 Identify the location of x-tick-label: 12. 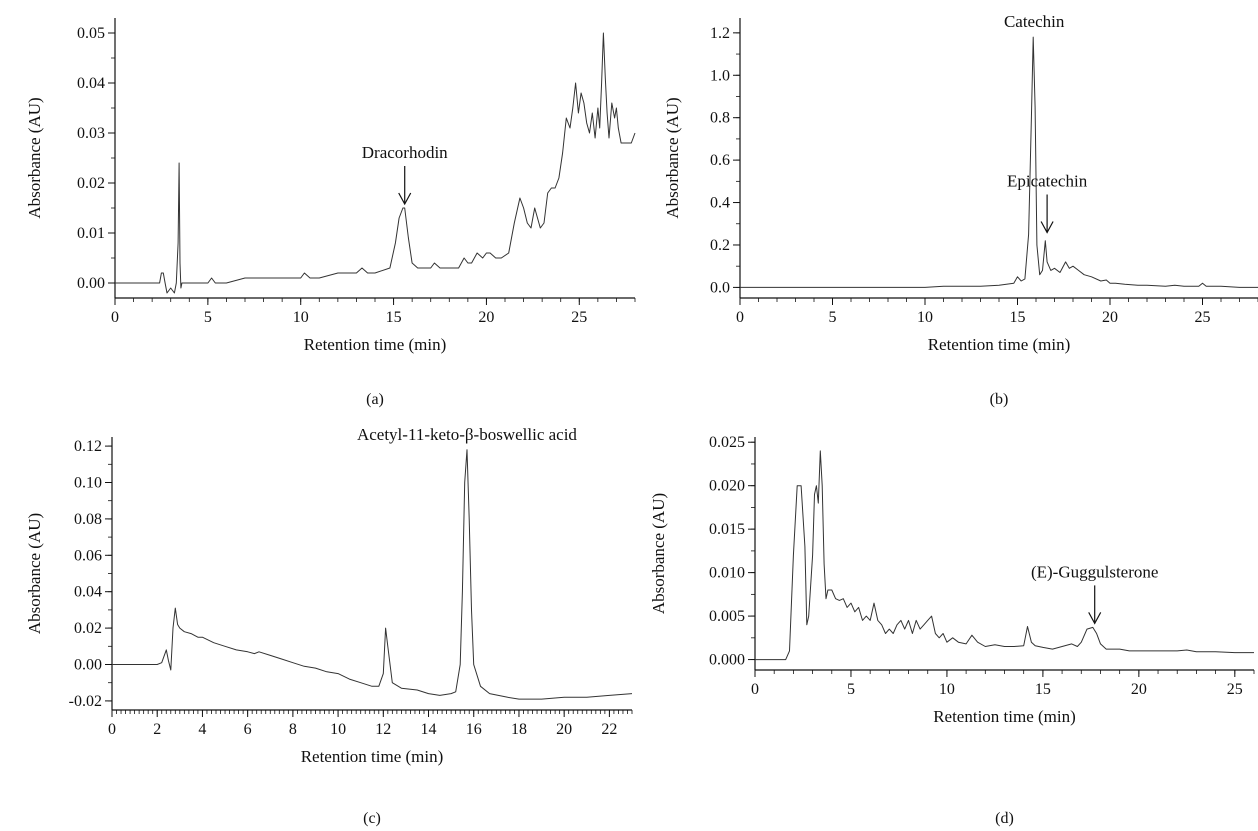
(383, 729).